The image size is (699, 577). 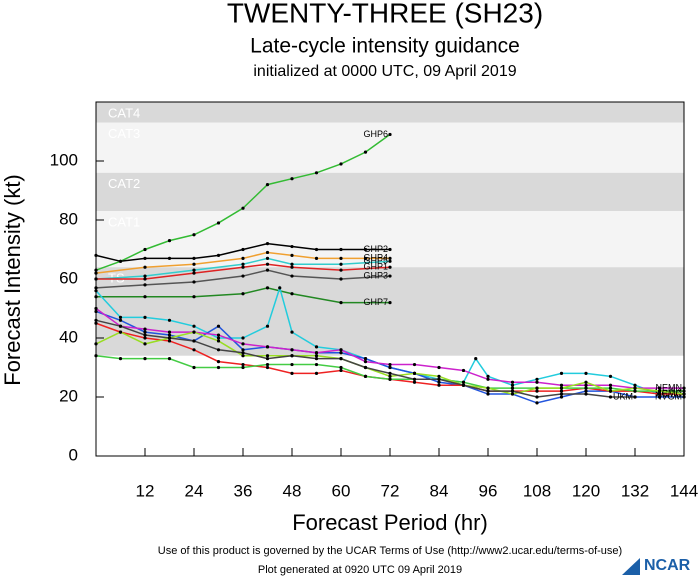 What do you see at coordinates (360, 570) in the screenshot?
I see `generated-note: Plot generated at 0920 UTC 09 April 2019` at bounding box center [360, 570].